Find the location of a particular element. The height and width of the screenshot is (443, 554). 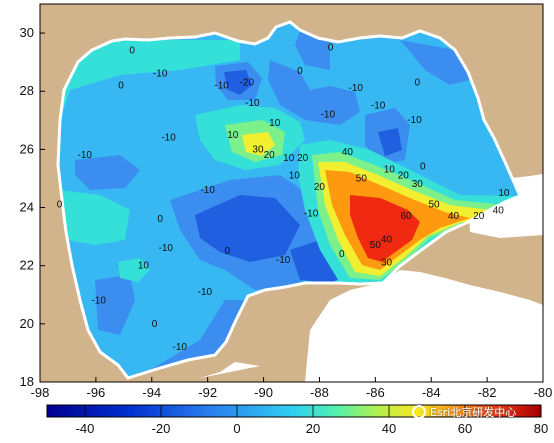

y-tick-label: 26 is located at coordinates (27, 148).